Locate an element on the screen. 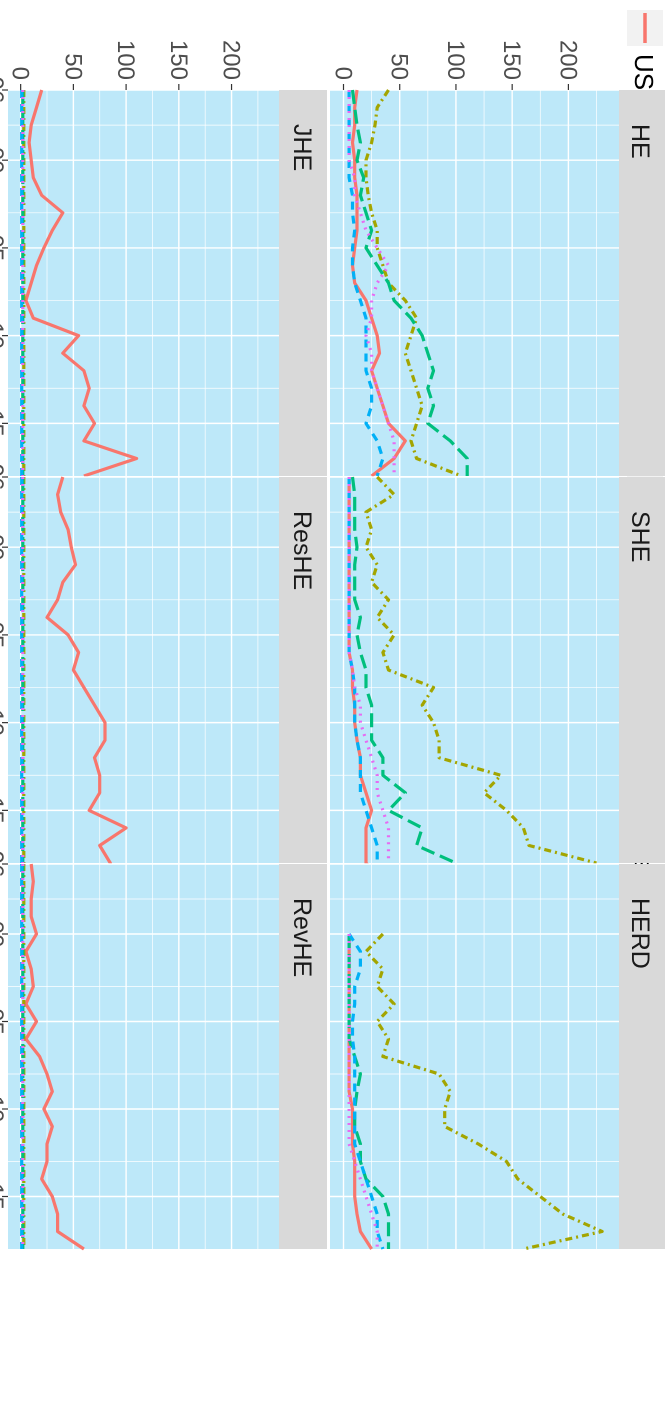 This screenshot has width=671, height=1426. panel-jhe: JHE is located at coordinates (167, 283).